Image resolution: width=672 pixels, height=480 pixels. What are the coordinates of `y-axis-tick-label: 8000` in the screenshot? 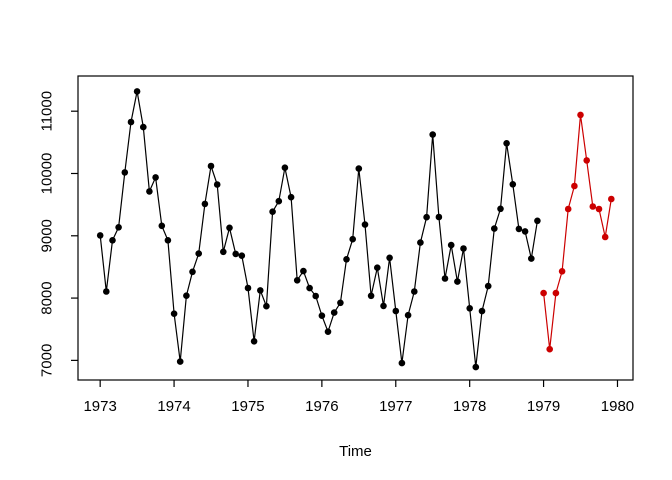 It's located at (47, 297).